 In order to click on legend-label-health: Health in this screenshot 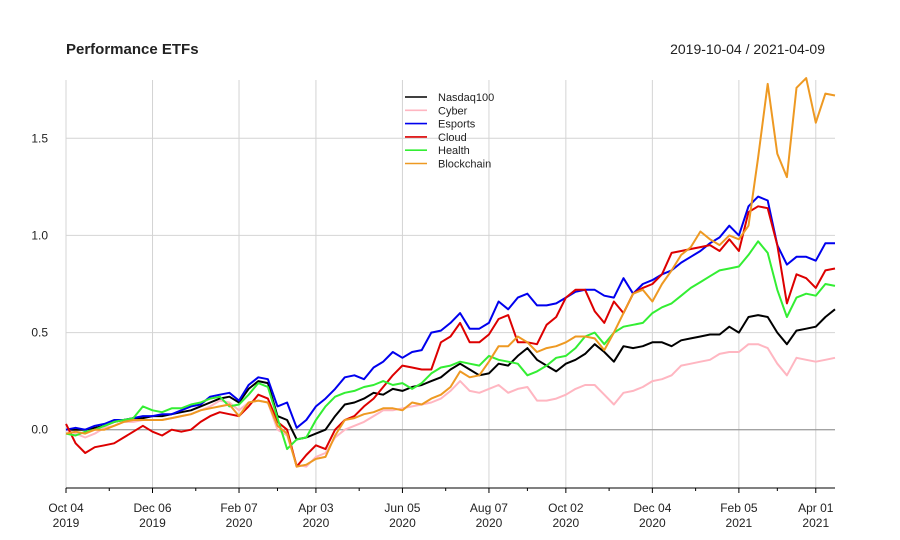, I will do `click(454, 151)`.